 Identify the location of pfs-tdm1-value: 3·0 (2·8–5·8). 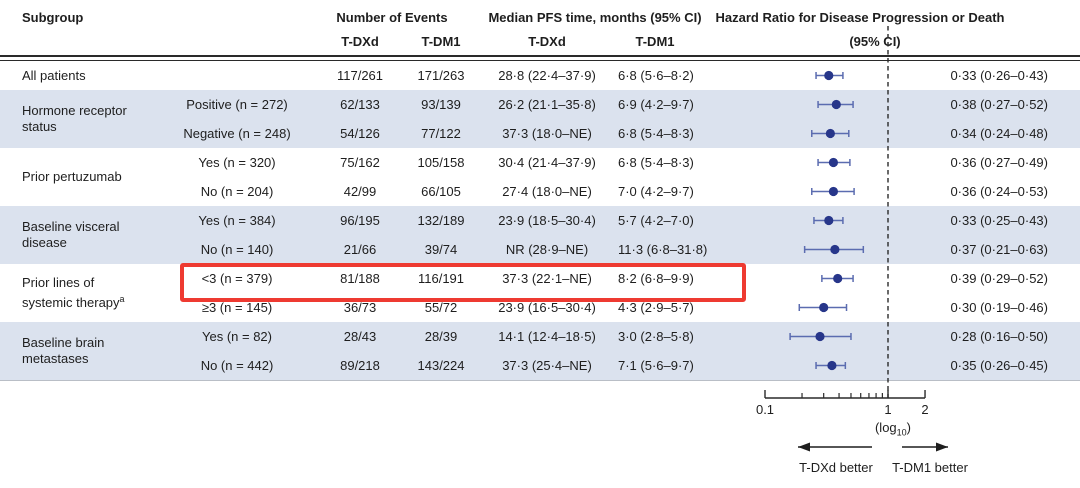
(656, 336).